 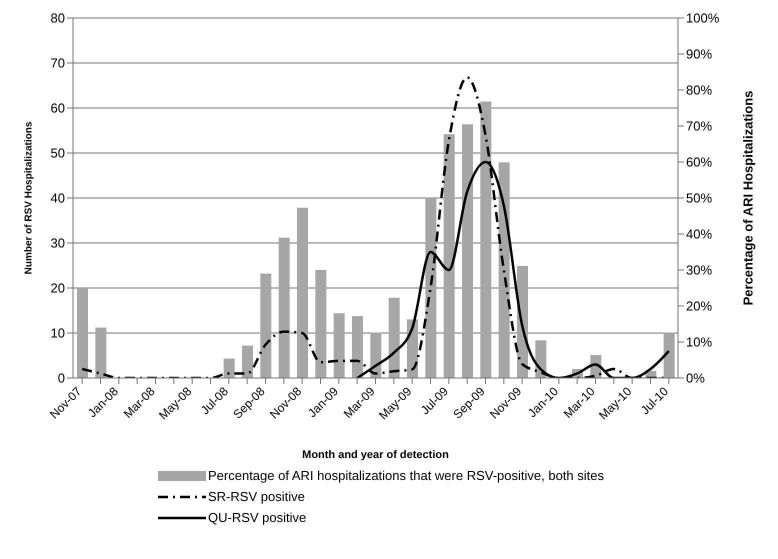 What do you see at coordinates (57, 108) in the screenshot?
I see `y-tick-label: 60` at bounding box center [57, 108].